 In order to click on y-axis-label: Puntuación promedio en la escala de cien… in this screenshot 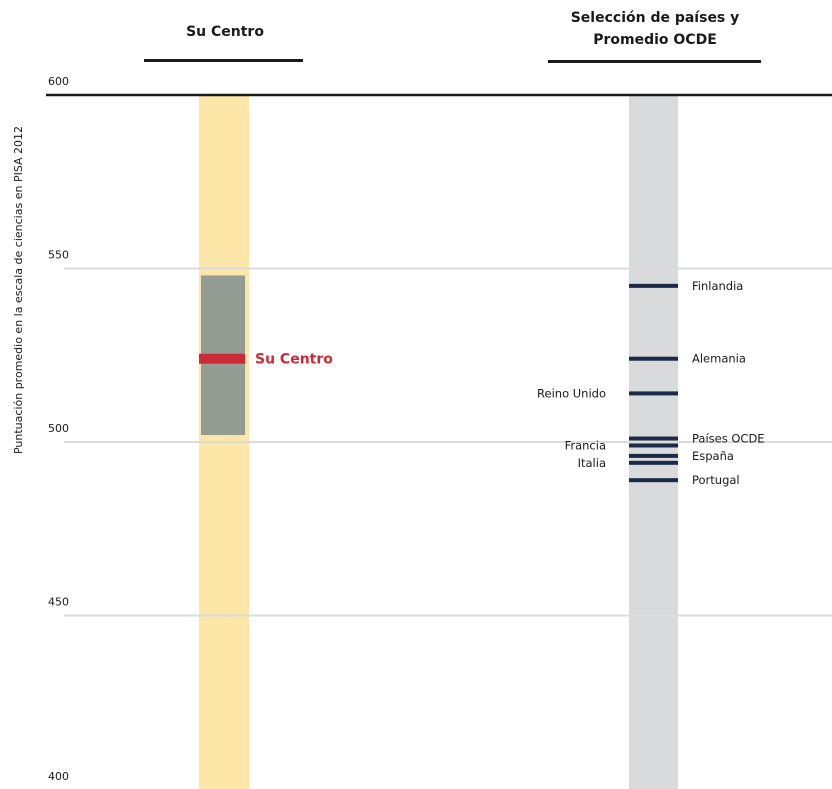, I will do `click(18, 290)`.